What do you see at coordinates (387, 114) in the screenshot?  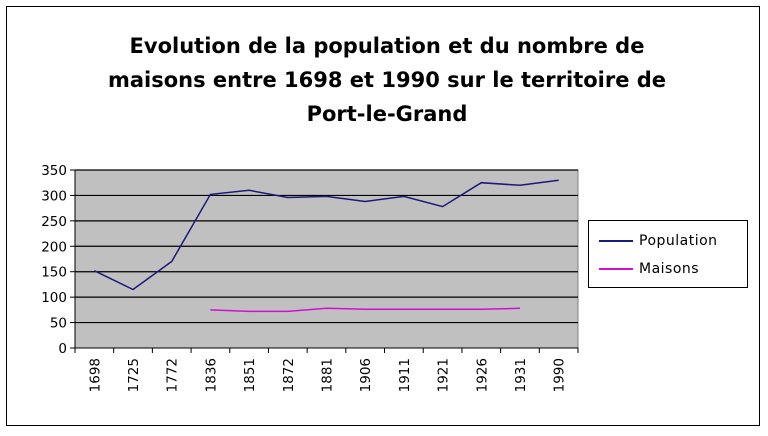 I see `chart-title-line-3: Port-le-Grand` at bounding box center [387, 114].